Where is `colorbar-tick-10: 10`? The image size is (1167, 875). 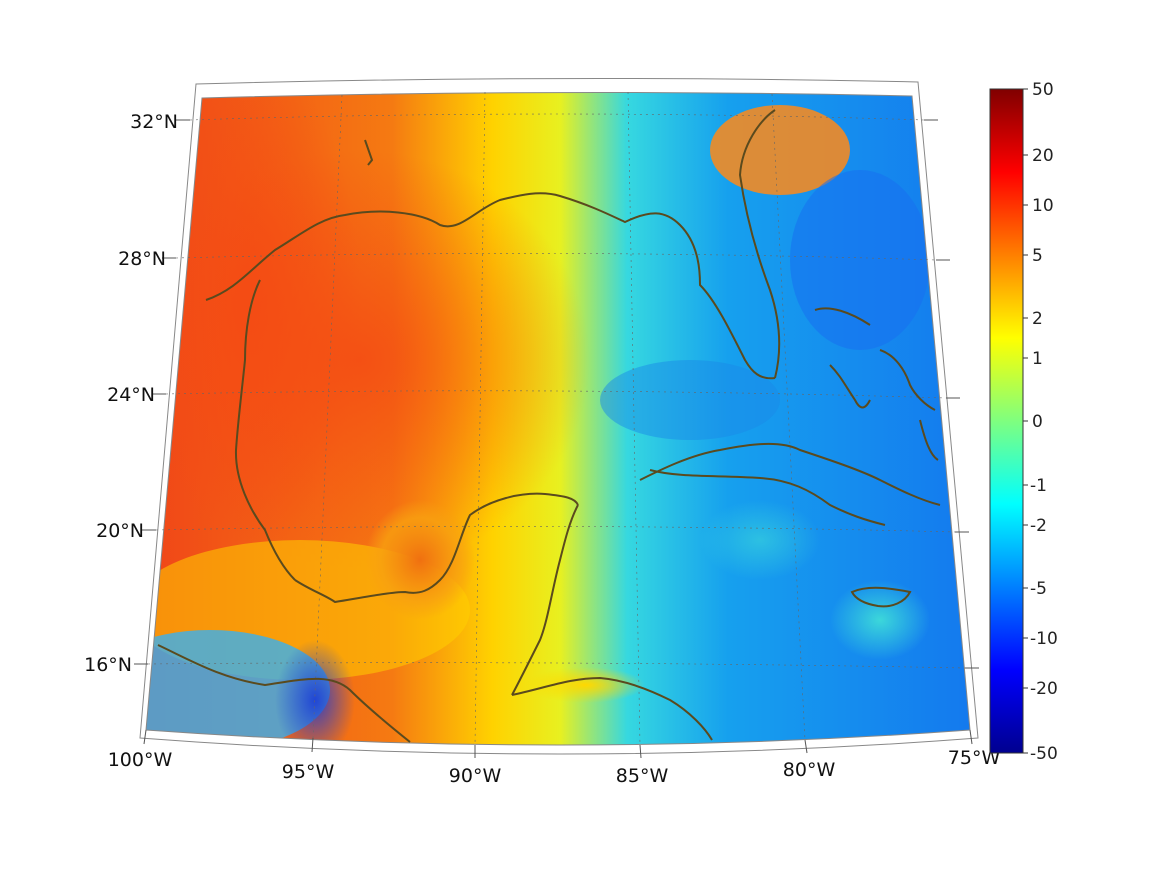
colorbar-tick-10: 10 is located at coordinates (1043, 206).